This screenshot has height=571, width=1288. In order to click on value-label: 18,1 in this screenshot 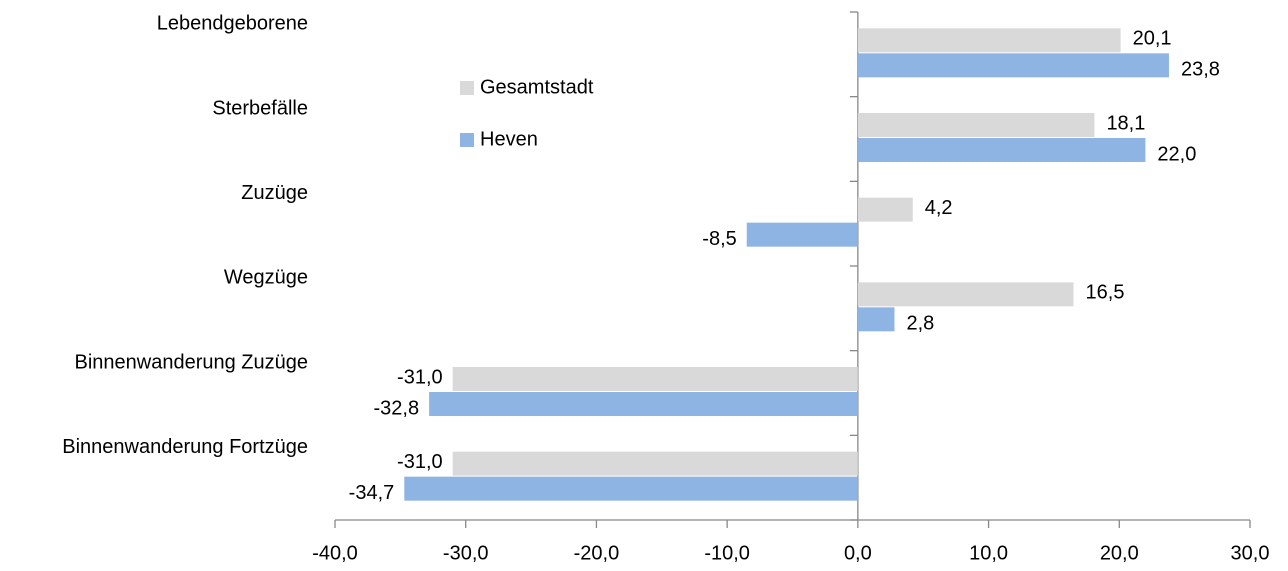, I will do `click(1125, 123)`.